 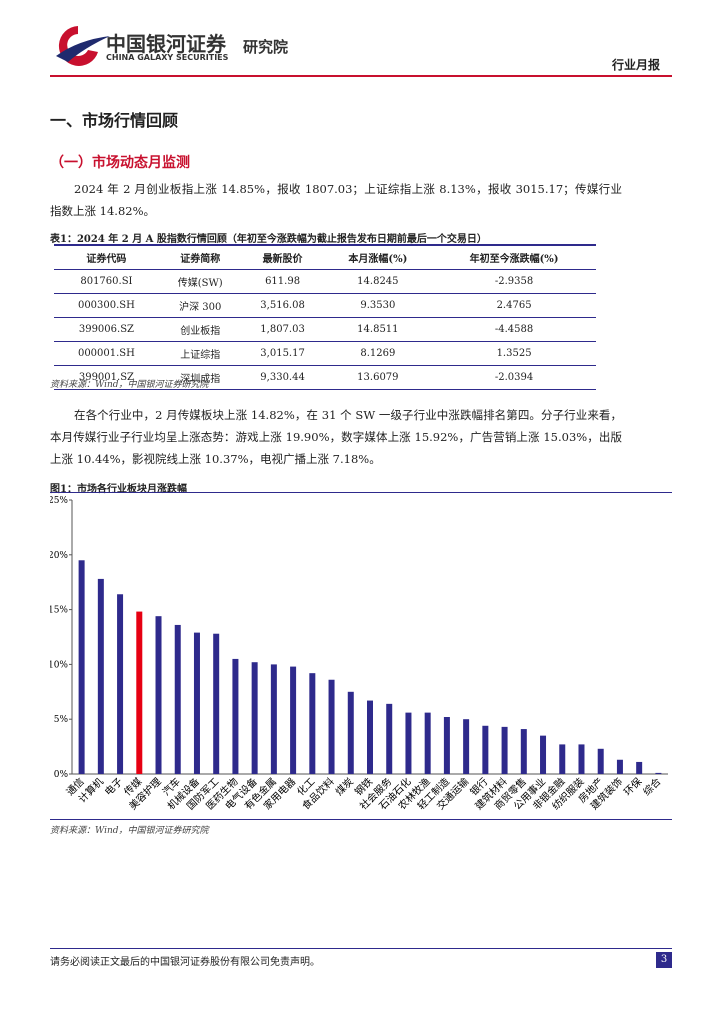 I want to click on figure-caption: 图1：市场各行业板块月涨跌幅, so click(x=118, y=489).